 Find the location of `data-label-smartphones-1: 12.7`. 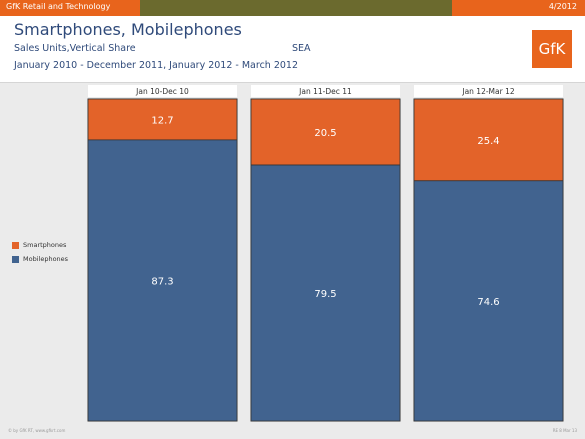

data-label-smartphones-1: 12.7 is located at coordinates (162, 120).